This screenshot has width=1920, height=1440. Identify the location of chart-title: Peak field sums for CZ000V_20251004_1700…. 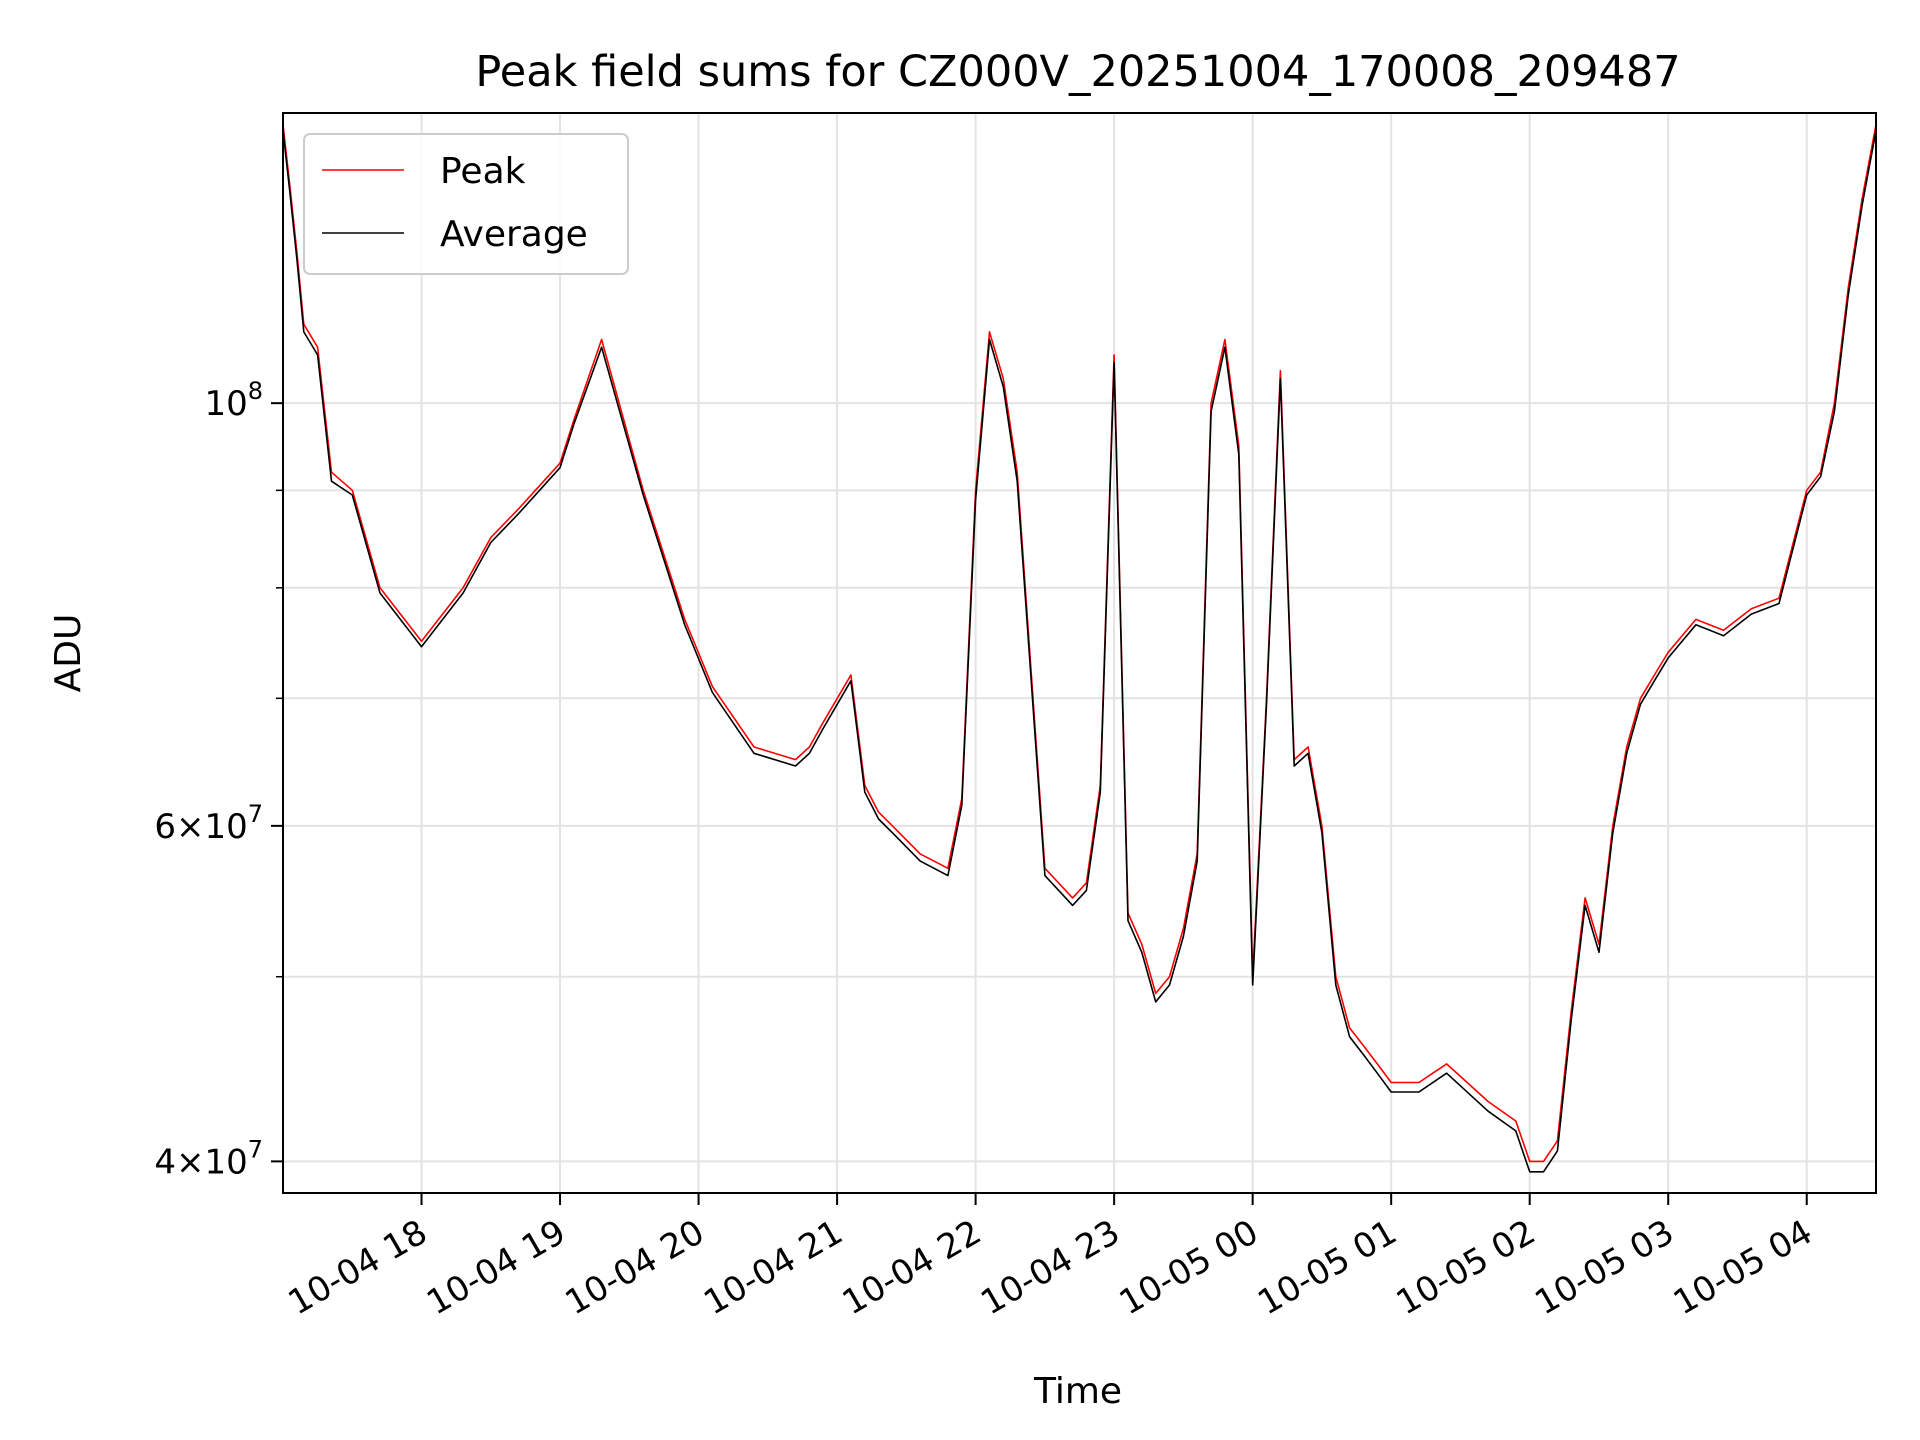
(1077, 72).